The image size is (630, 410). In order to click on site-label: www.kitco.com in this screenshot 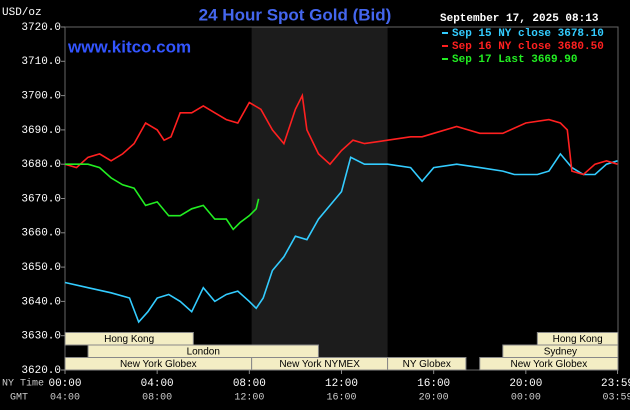, I will do `click(129, 46)`.